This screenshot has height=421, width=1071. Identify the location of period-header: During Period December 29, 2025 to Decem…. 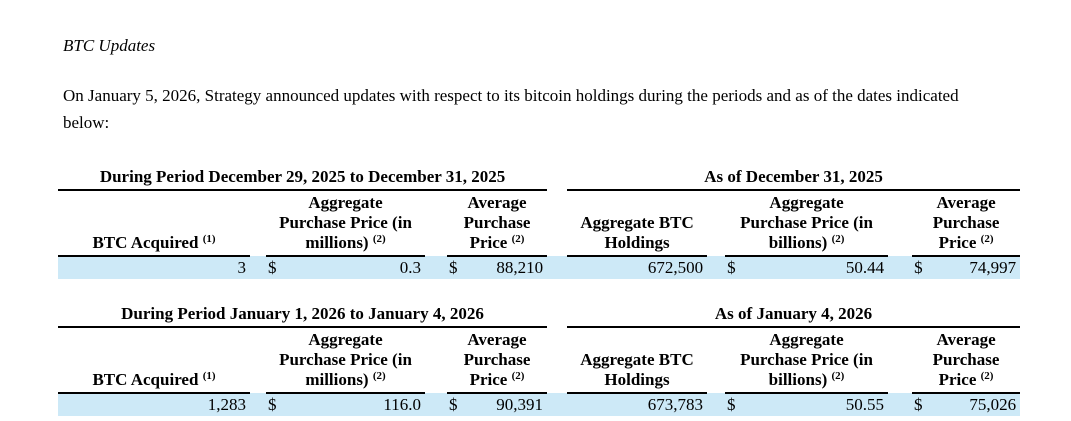
(303, 179).